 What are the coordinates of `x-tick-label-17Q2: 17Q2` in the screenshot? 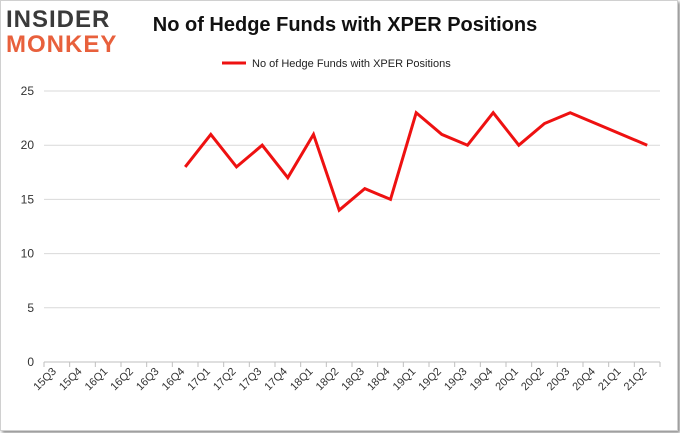 It's located at (225, 380).